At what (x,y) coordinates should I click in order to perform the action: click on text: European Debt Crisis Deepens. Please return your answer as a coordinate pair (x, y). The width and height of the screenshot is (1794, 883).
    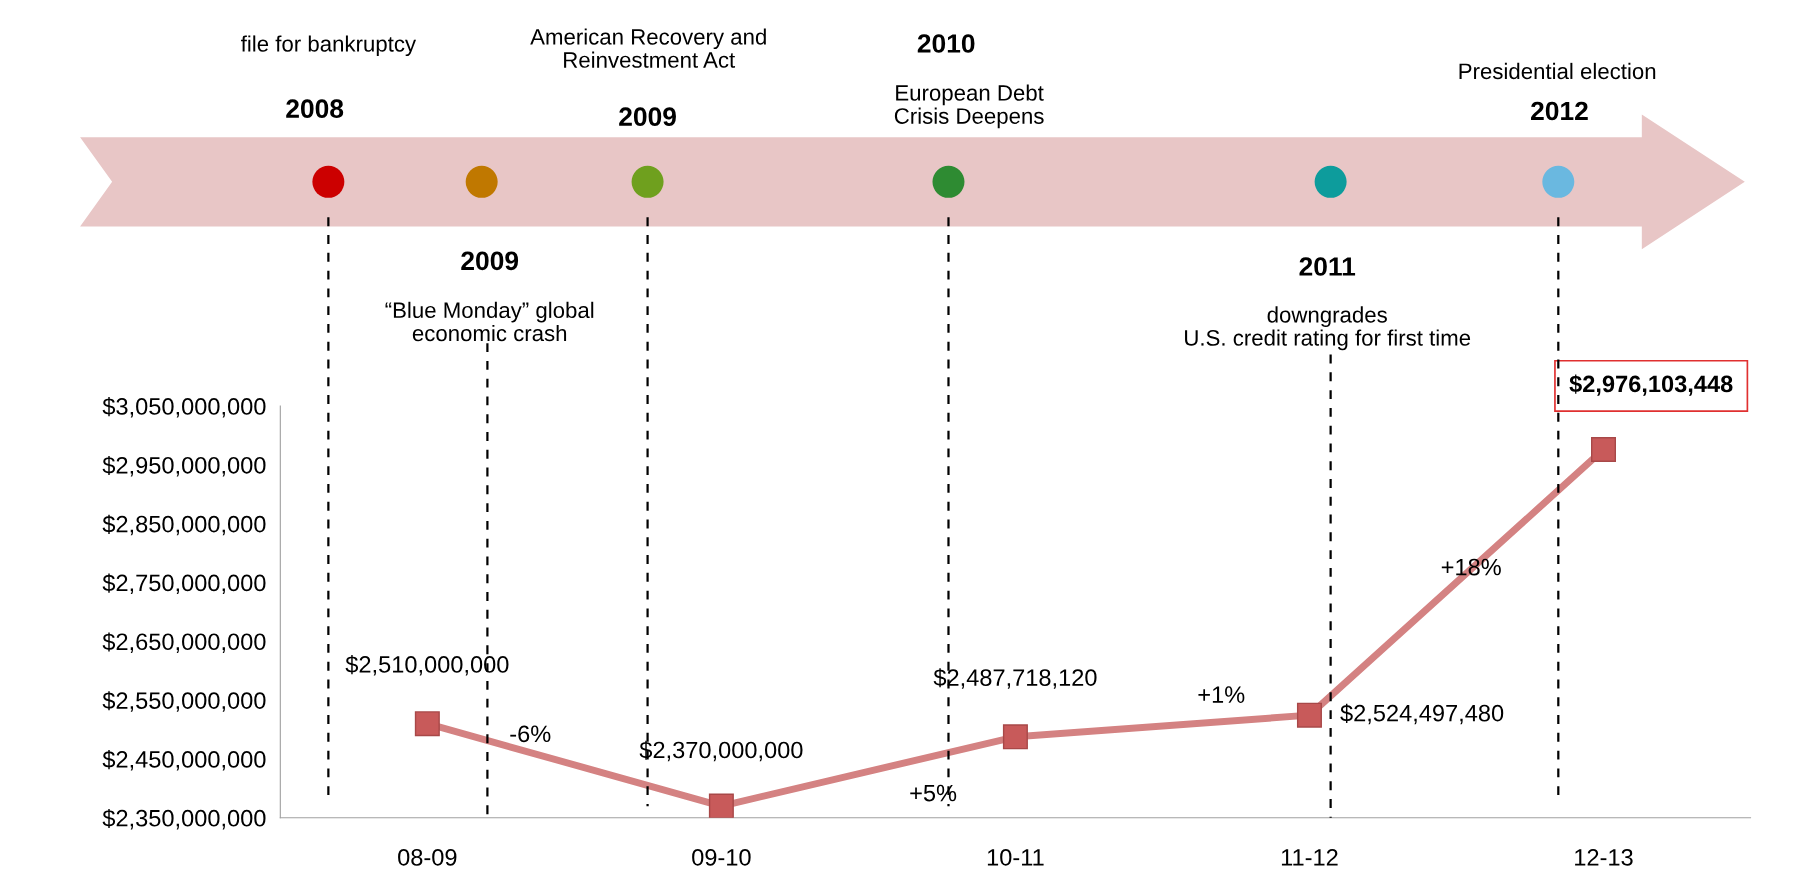
    Looking at the image, I should click on (969, 106).